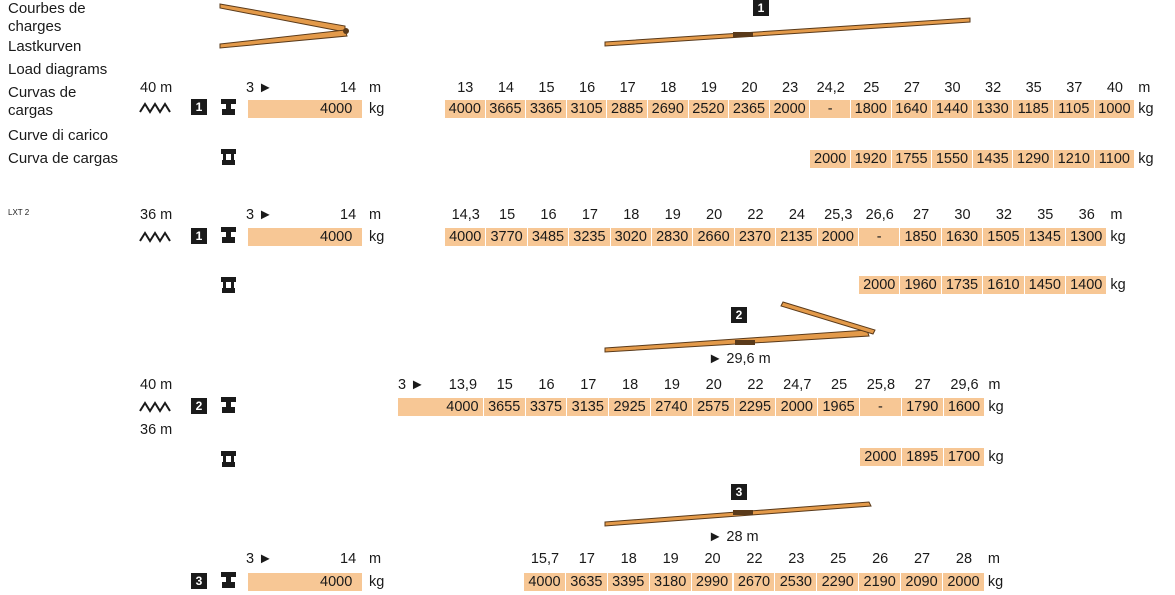  I want to click on load-cell: 2370, so click(755, 237).